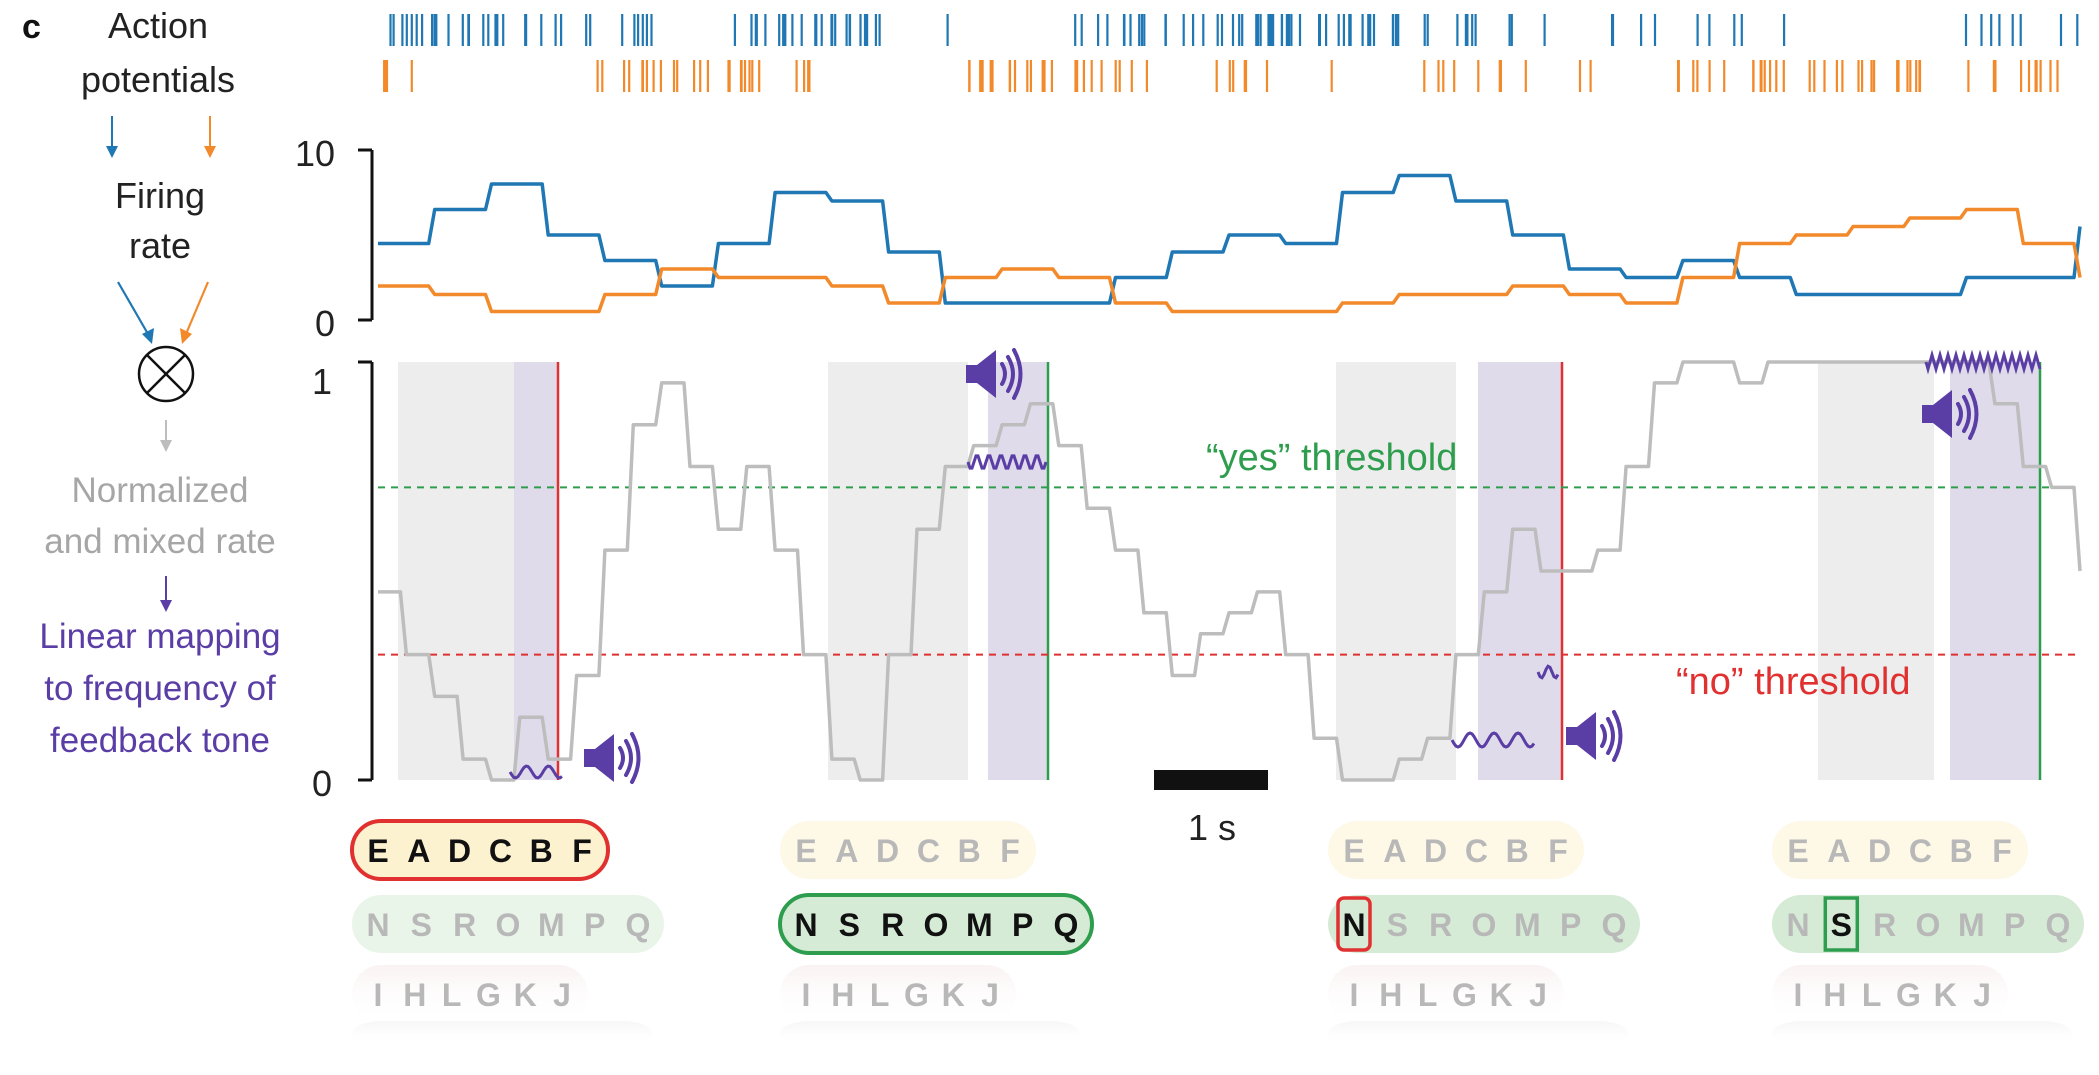  Describe the element at coordinates (160, 541) in the screenshot. I see `normalized-label-2: and mixed rate` at that location.